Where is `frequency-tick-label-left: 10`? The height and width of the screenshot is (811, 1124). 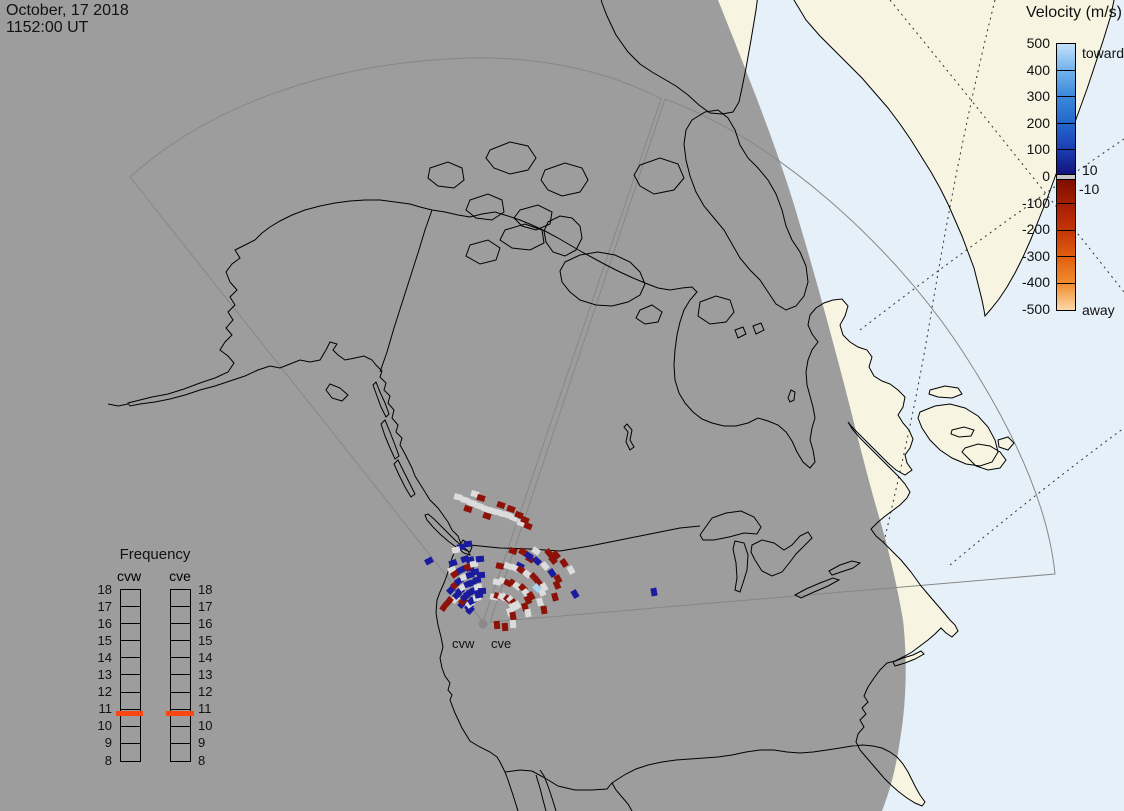
frequency-tick-label-left: 10 is located at coordinates (104, 726).